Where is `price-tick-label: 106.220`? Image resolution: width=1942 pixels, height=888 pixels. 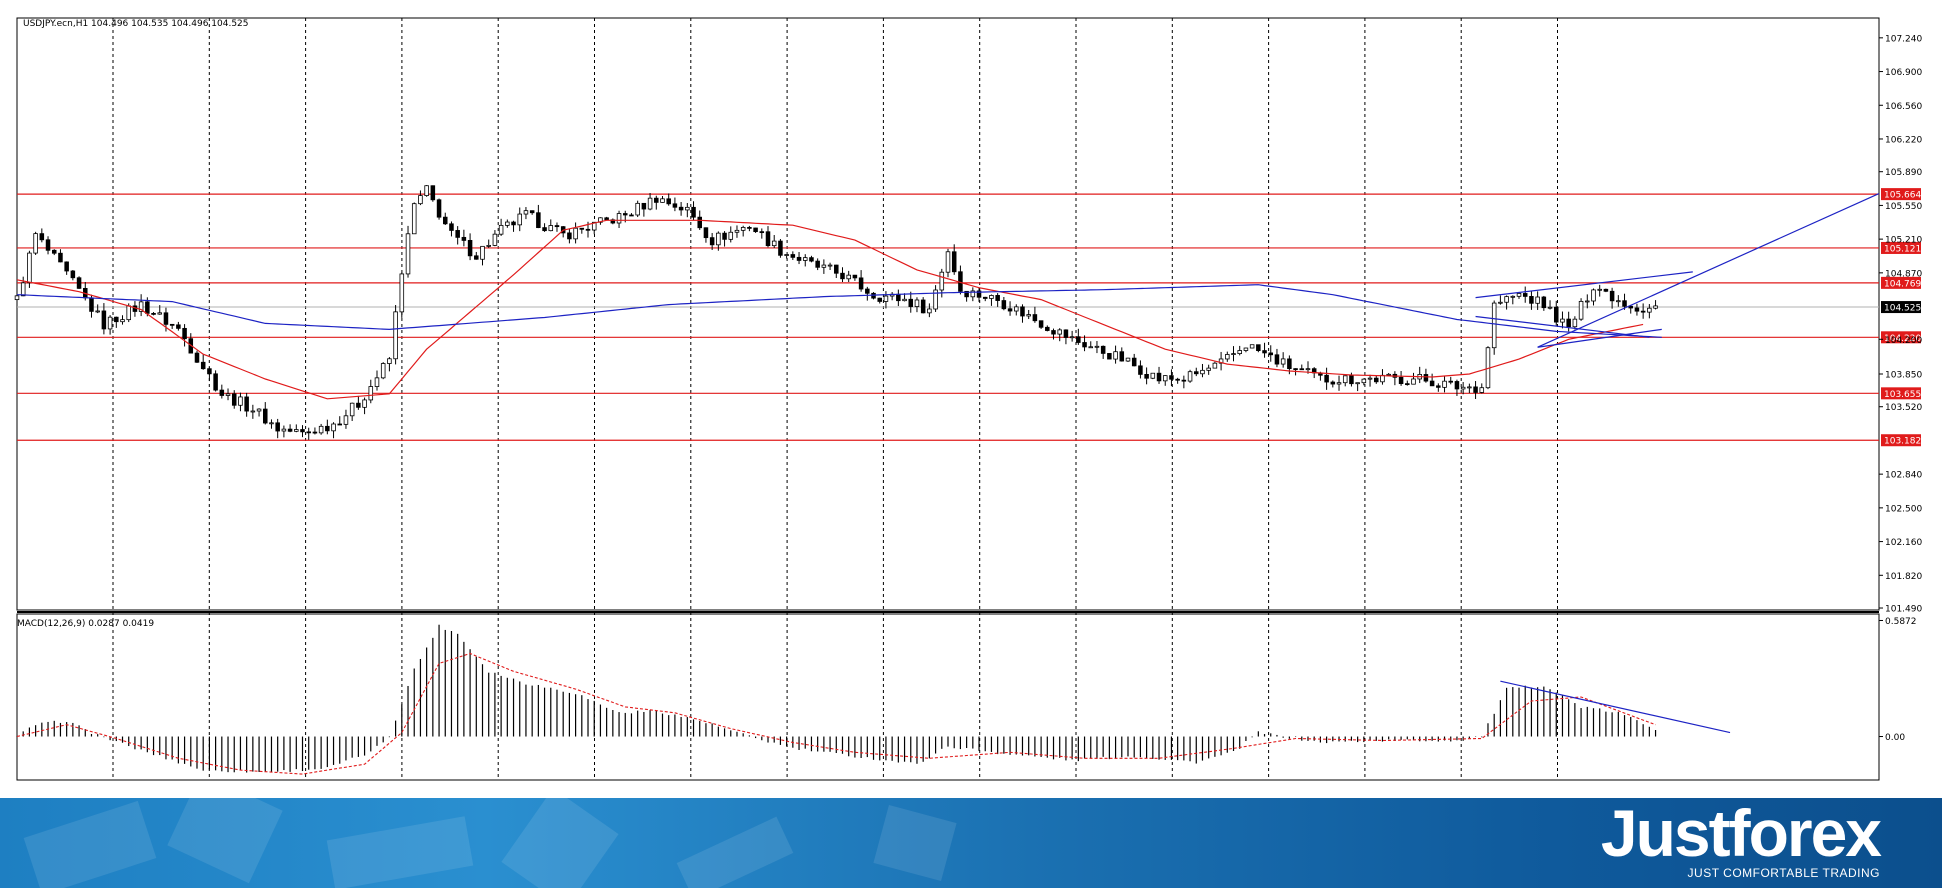 price-tick-label: 106.220 is located at coordinates (1903, 140).